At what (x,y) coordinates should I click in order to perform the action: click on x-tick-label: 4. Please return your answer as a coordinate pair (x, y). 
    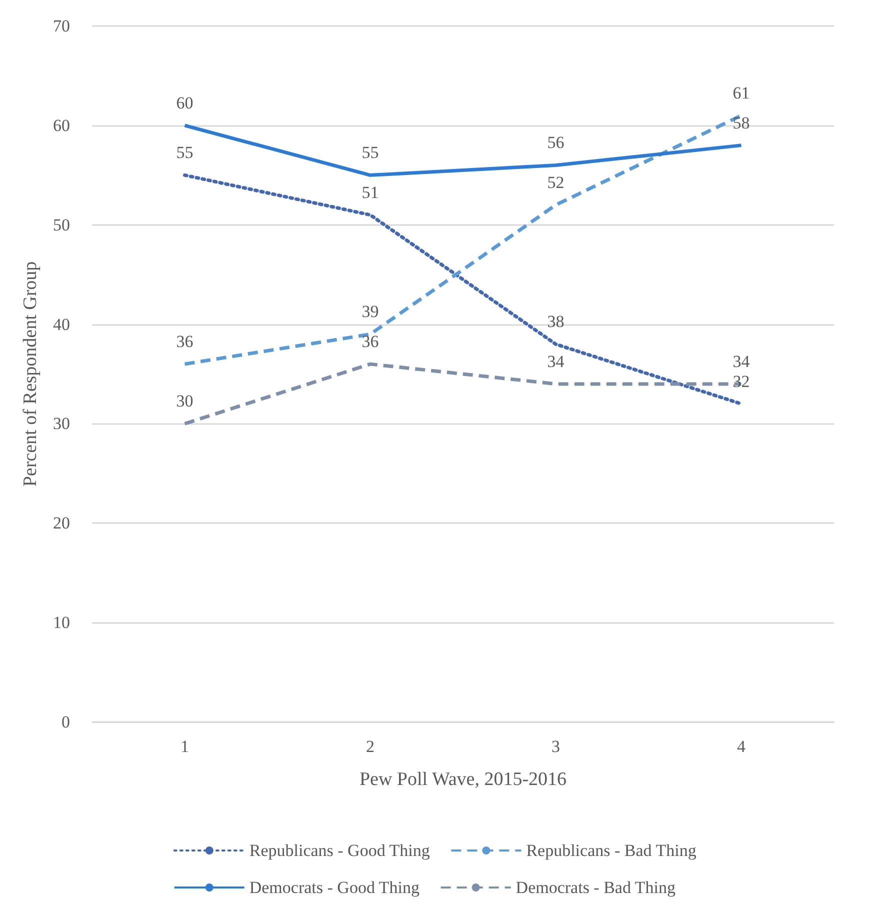
    Looking at the image, I should click on (741, 746).